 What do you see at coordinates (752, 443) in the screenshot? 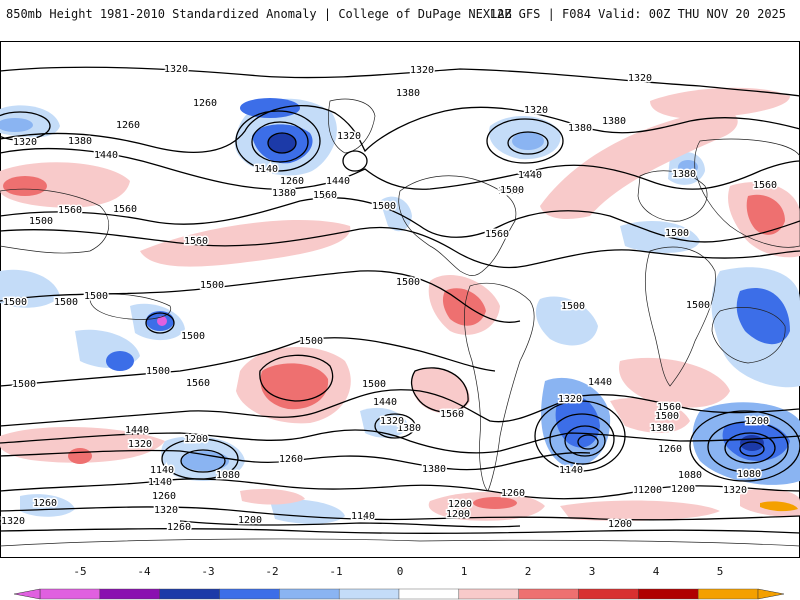
I see `neg-anomaly-southern-indian-center` at bounding box center [752, 443].